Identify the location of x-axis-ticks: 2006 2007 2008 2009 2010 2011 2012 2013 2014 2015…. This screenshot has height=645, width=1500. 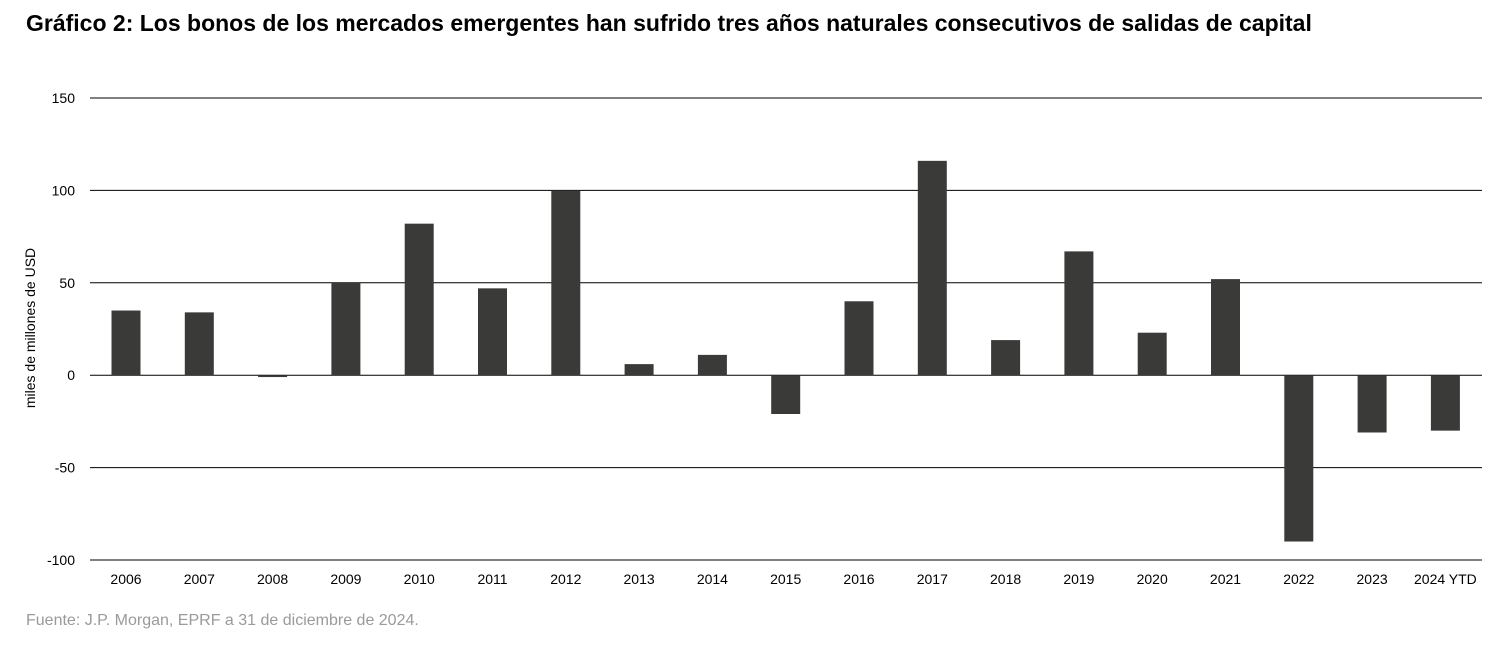
(793, 579).